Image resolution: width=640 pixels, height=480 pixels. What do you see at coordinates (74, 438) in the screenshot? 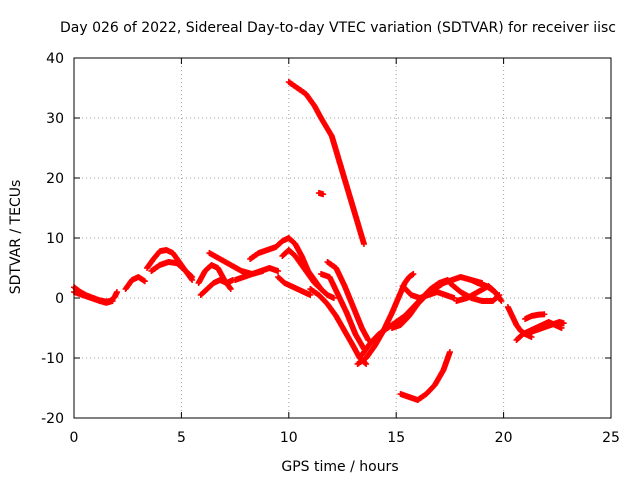
I see `x-tick-label: 0` at bounding box center [74, 438].